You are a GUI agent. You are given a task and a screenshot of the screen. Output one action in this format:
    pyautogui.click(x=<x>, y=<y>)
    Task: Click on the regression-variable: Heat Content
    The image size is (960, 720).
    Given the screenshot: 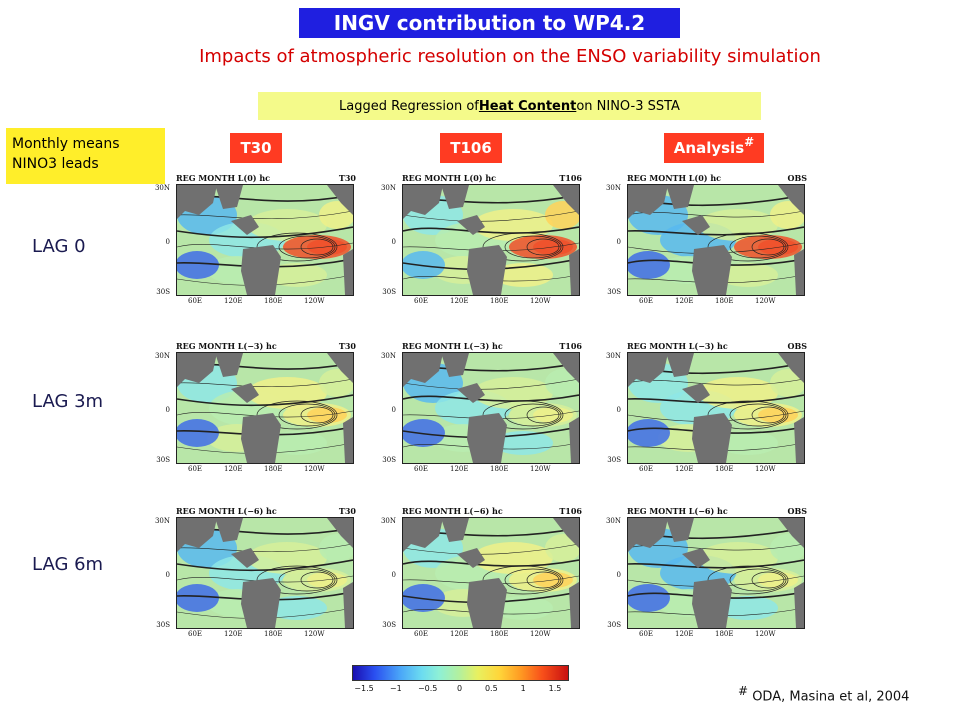 What is the action you would take?
    pyautogui.click(x=527, y=106)
    